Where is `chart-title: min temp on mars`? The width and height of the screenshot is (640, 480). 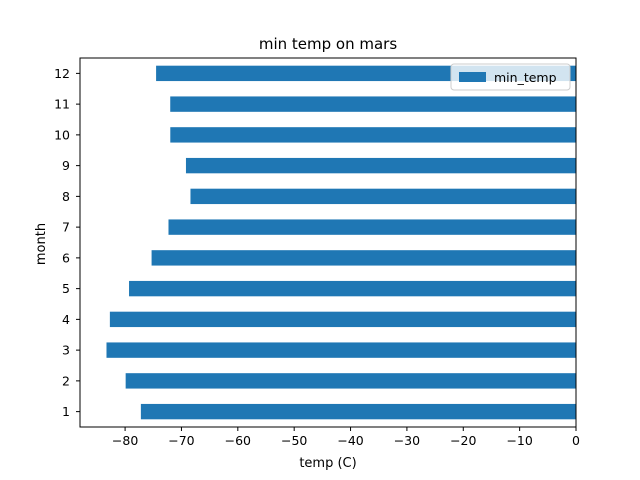
chart-title: min temp on mars is located at coordinates (328, 44).